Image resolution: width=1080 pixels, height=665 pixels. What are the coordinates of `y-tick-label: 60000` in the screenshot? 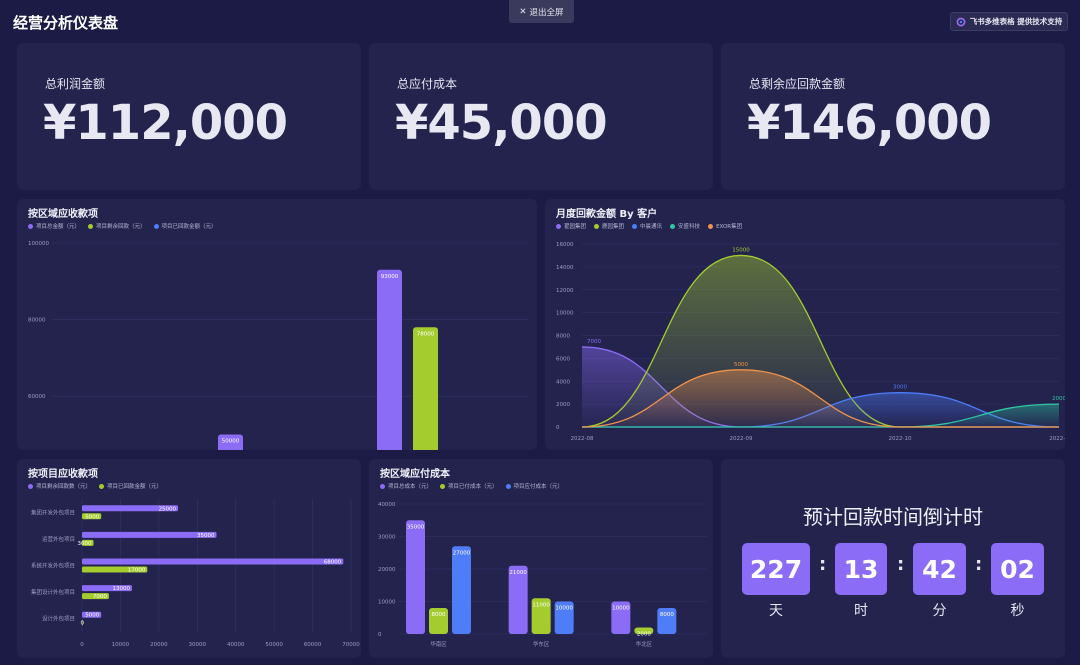 It's located at (37, 397).